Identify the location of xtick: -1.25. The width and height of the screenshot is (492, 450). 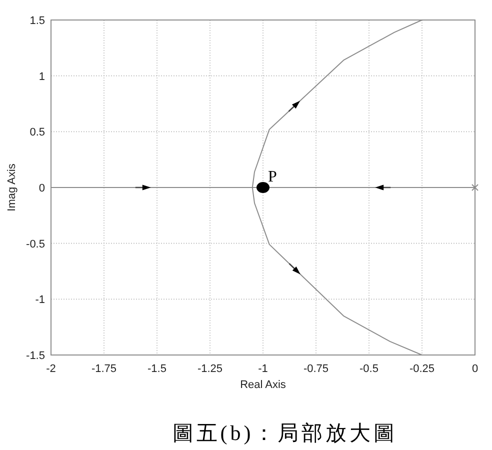
(210, 369).